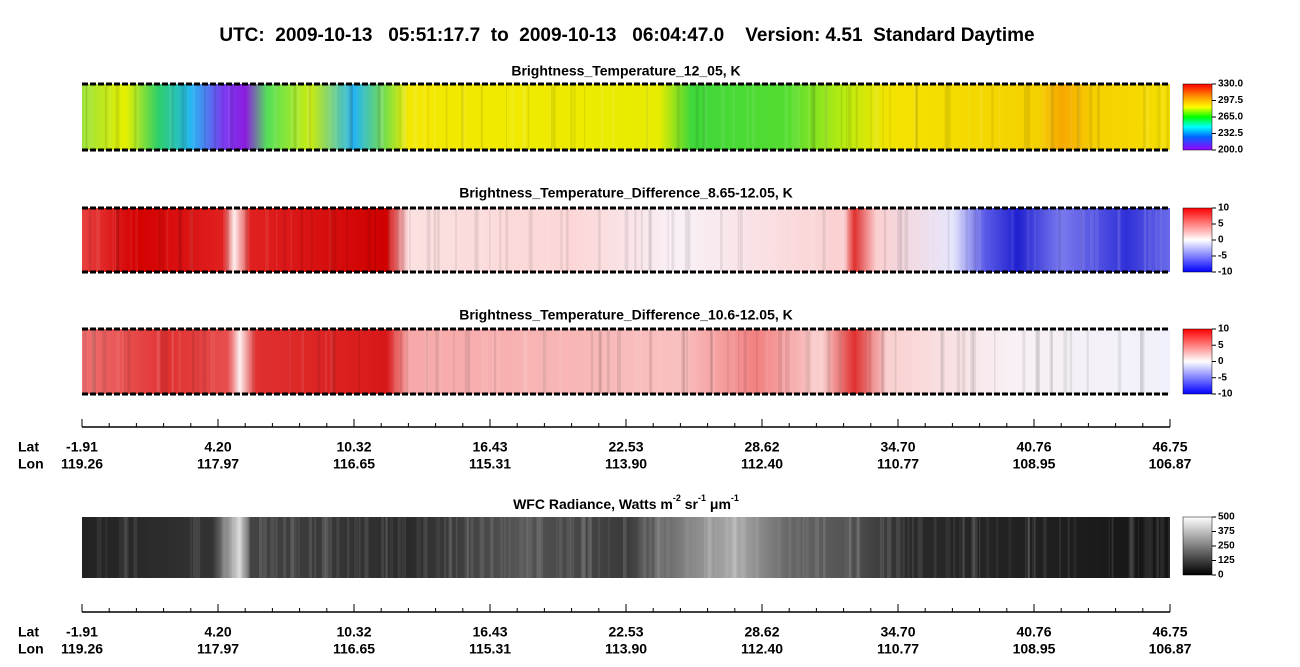 This screenshot has width=1300, height=667. Describe the element at coordinates (353, 447) in the screenshot. I see `lat-value: 10.32` at that location.